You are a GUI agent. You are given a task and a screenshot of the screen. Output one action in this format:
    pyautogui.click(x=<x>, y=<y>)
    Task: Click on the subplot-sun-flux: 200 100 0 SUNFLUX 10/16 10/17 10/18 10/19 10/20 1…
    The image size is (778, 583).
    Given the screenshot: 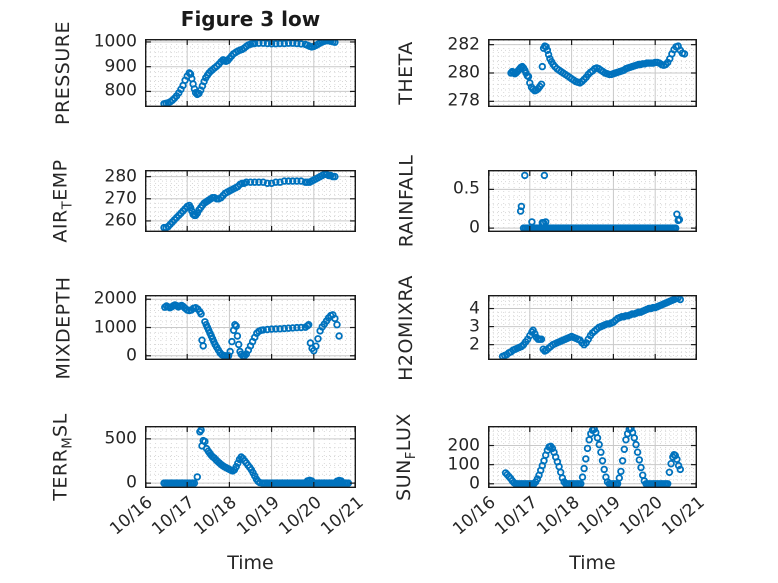 What is the action you would take?
    pyautogui.click(x=551, y=493)
    